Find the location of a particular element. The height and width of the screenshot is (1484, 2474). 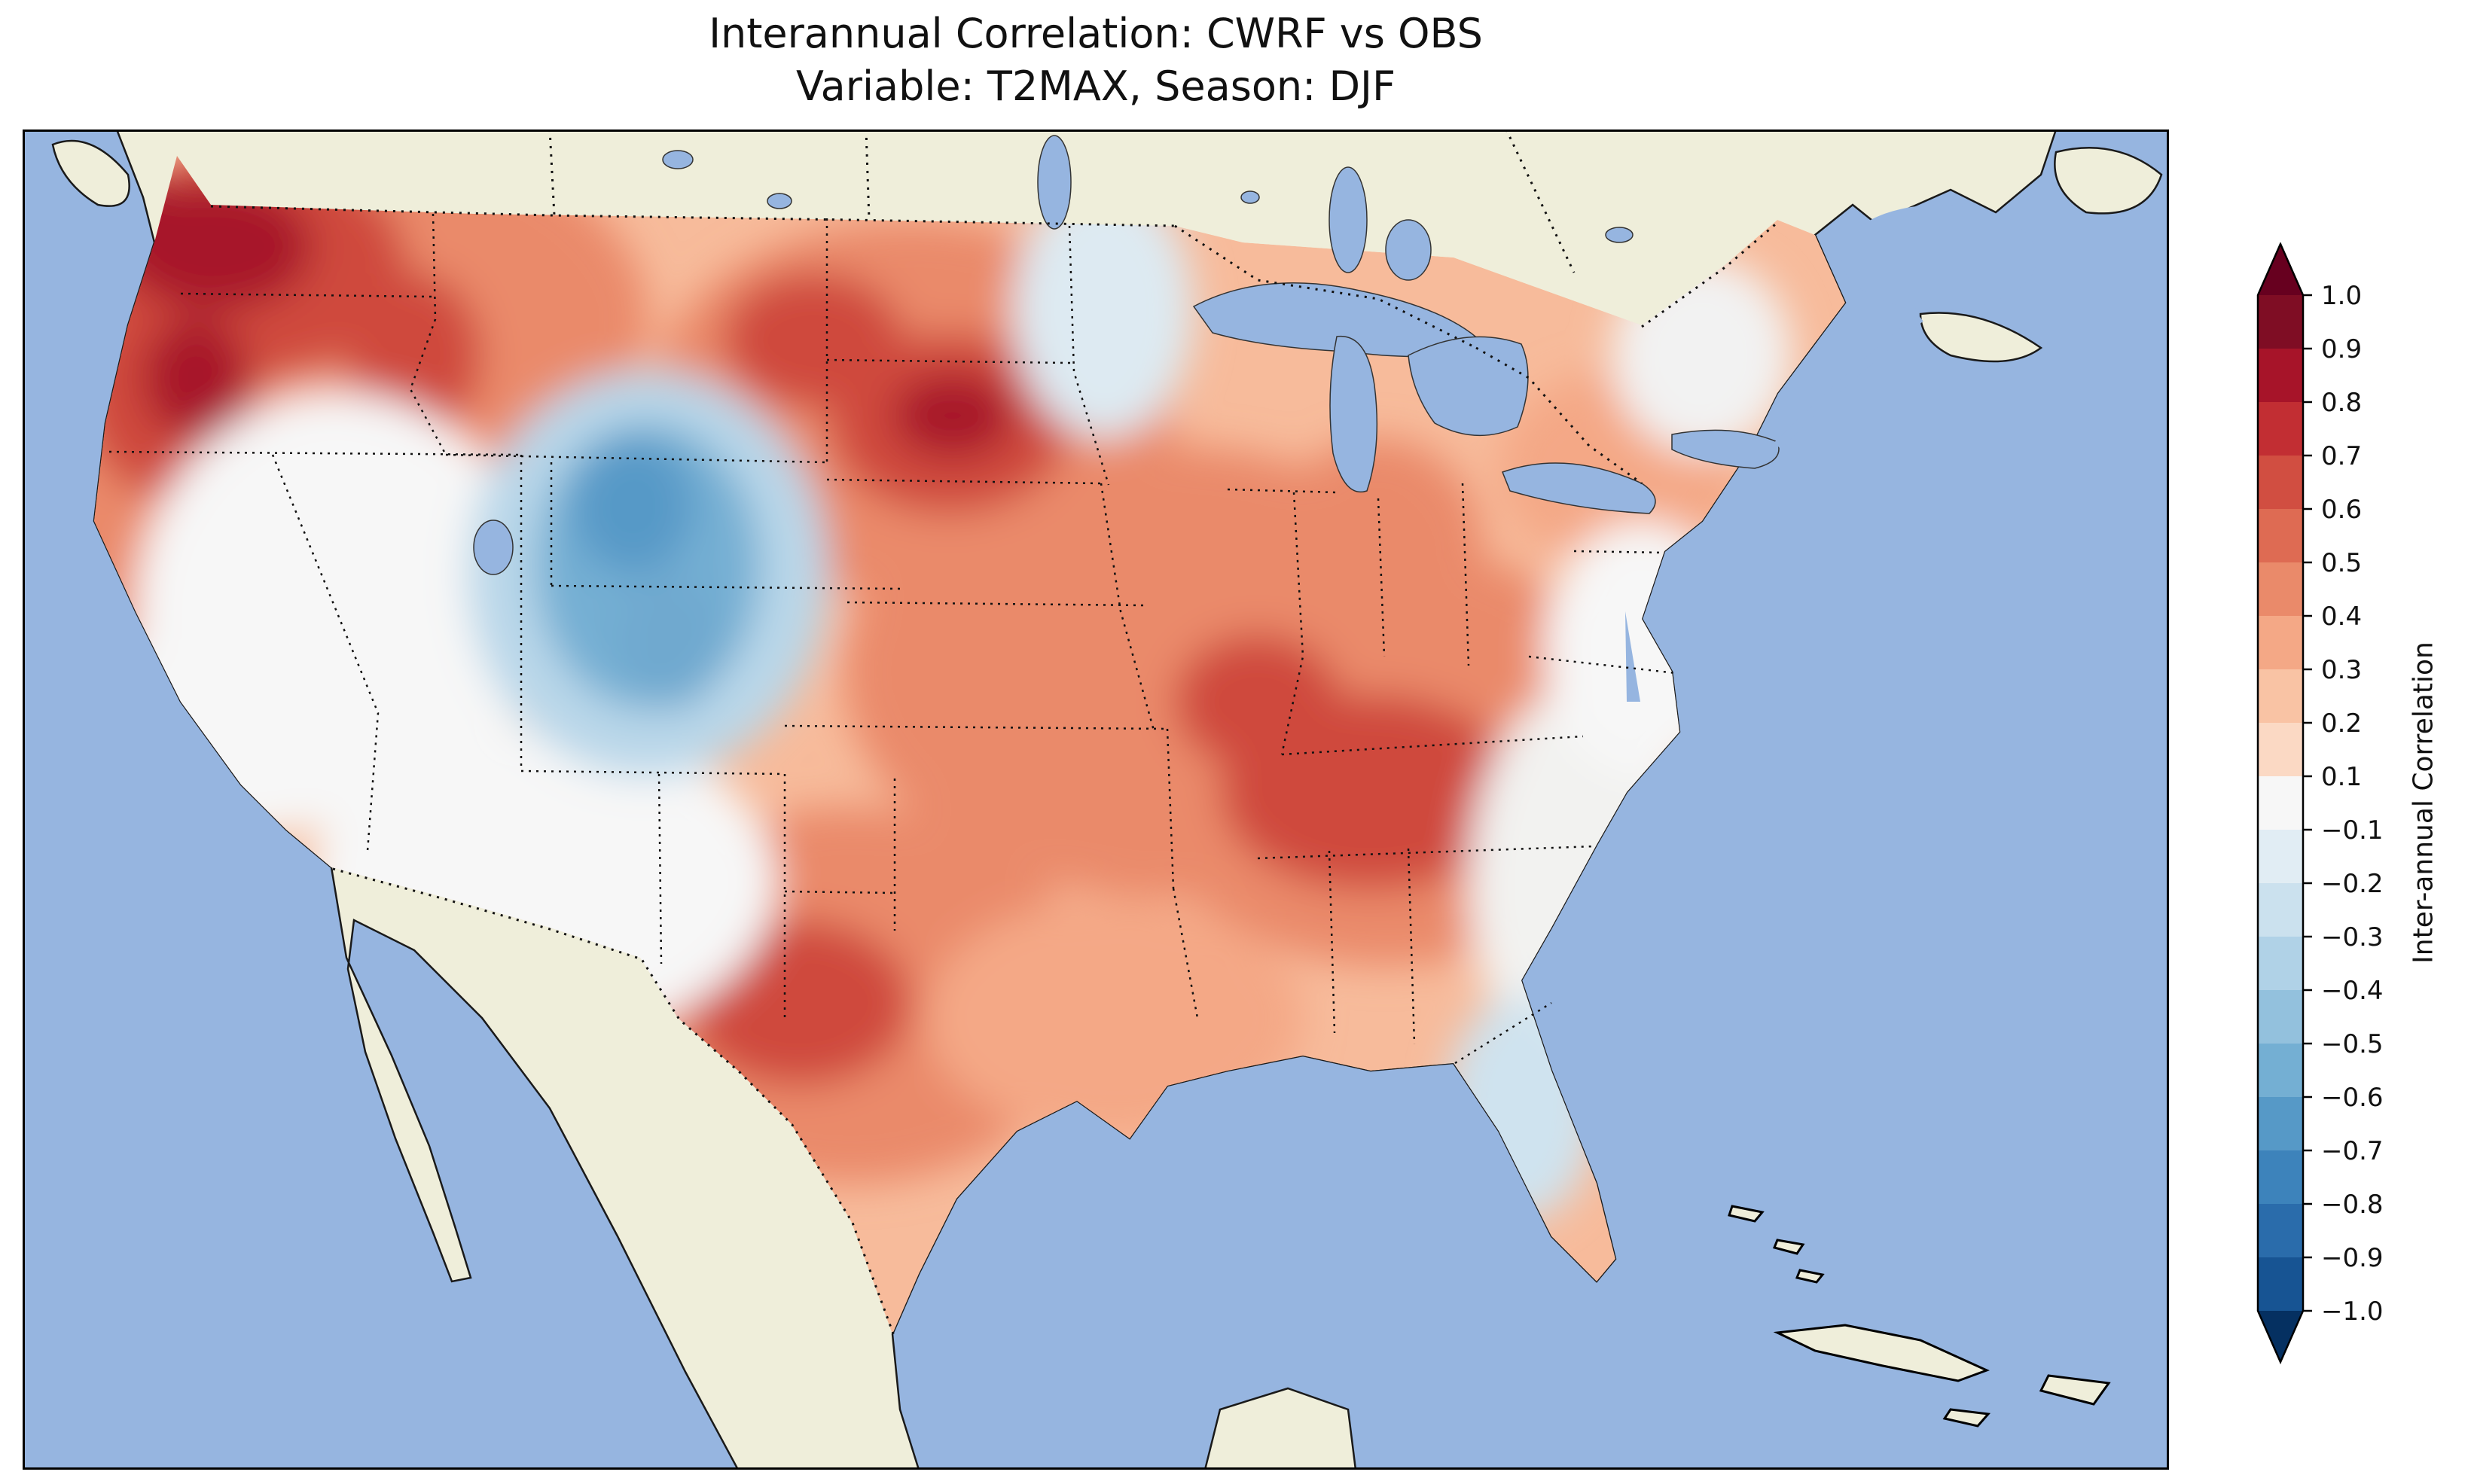

gulf-of-st-lawrence is located at coordinates (1939, 257).